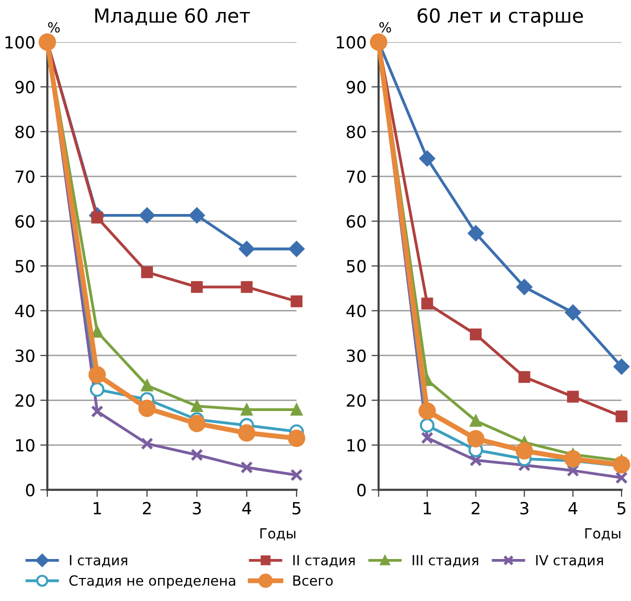 This screenshot has width=631, height=601. What do you see at coordinates (152, 581) in the screenshot?
I see `legend-label: Стадия не определена` at bounding box center [152, 581].